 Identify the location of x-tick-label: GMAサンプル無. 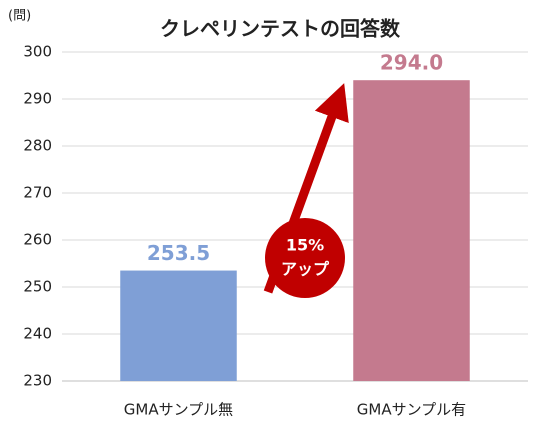
(178, 410).